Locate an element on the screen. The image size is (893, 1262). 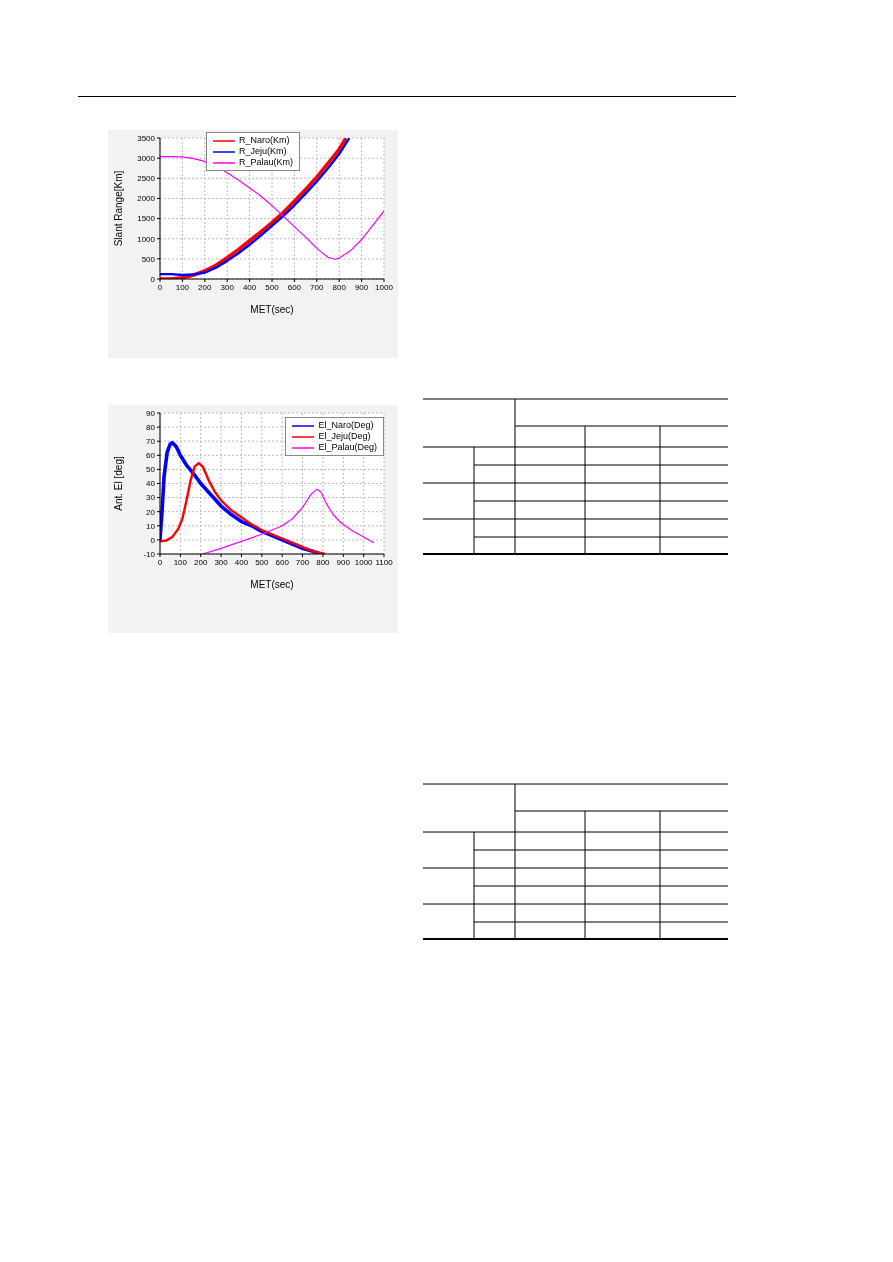
y-tick-label: 80 is located at coordinates (151, 427).